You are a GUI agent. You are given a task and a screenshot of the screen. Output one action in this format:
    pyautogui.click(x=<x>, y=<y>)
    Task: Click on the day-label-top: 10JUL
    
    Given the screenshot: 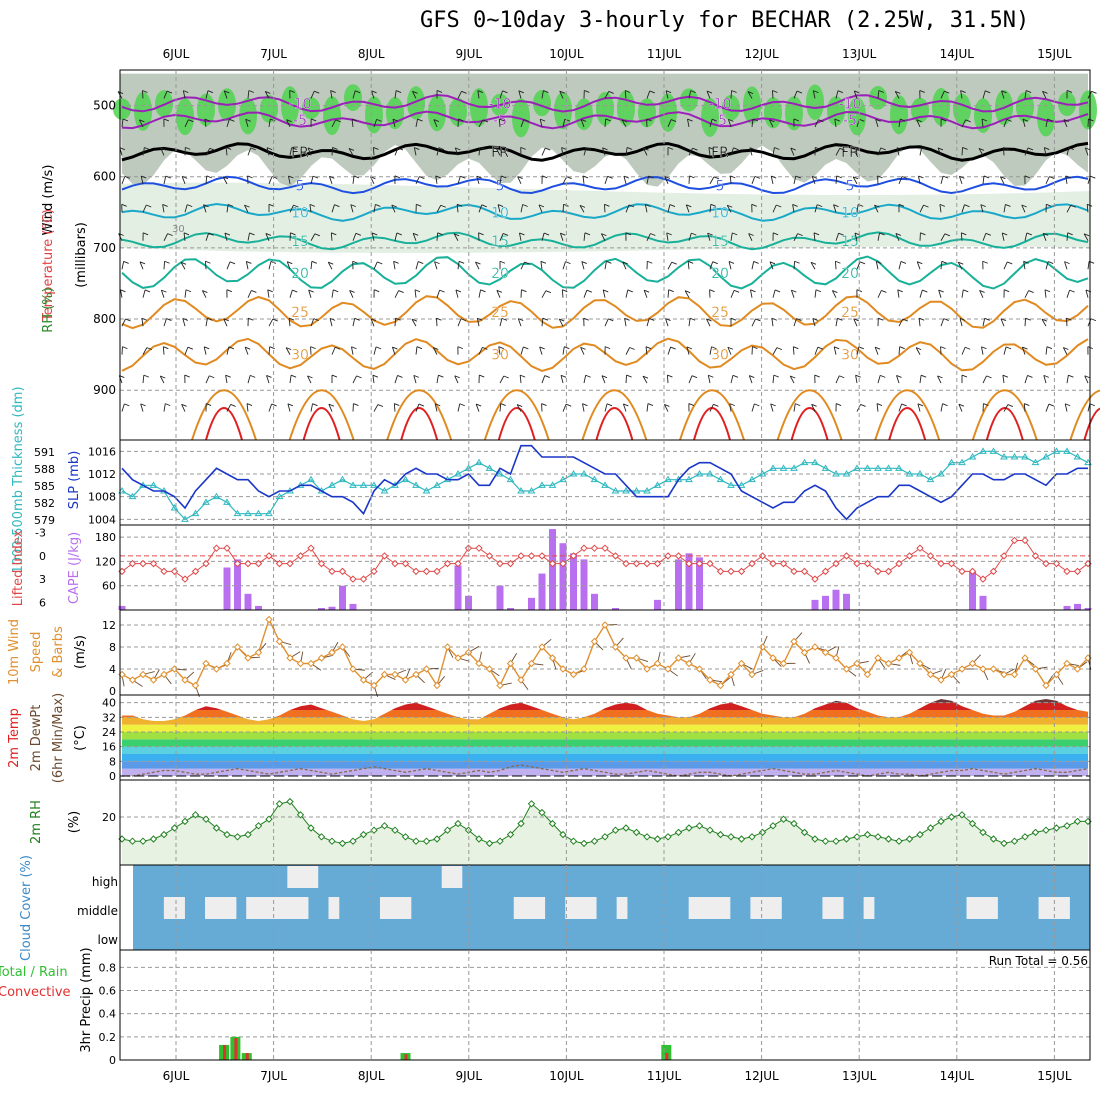 What is the action you would take?
    pyautogui.click(x=566, y=54)
    